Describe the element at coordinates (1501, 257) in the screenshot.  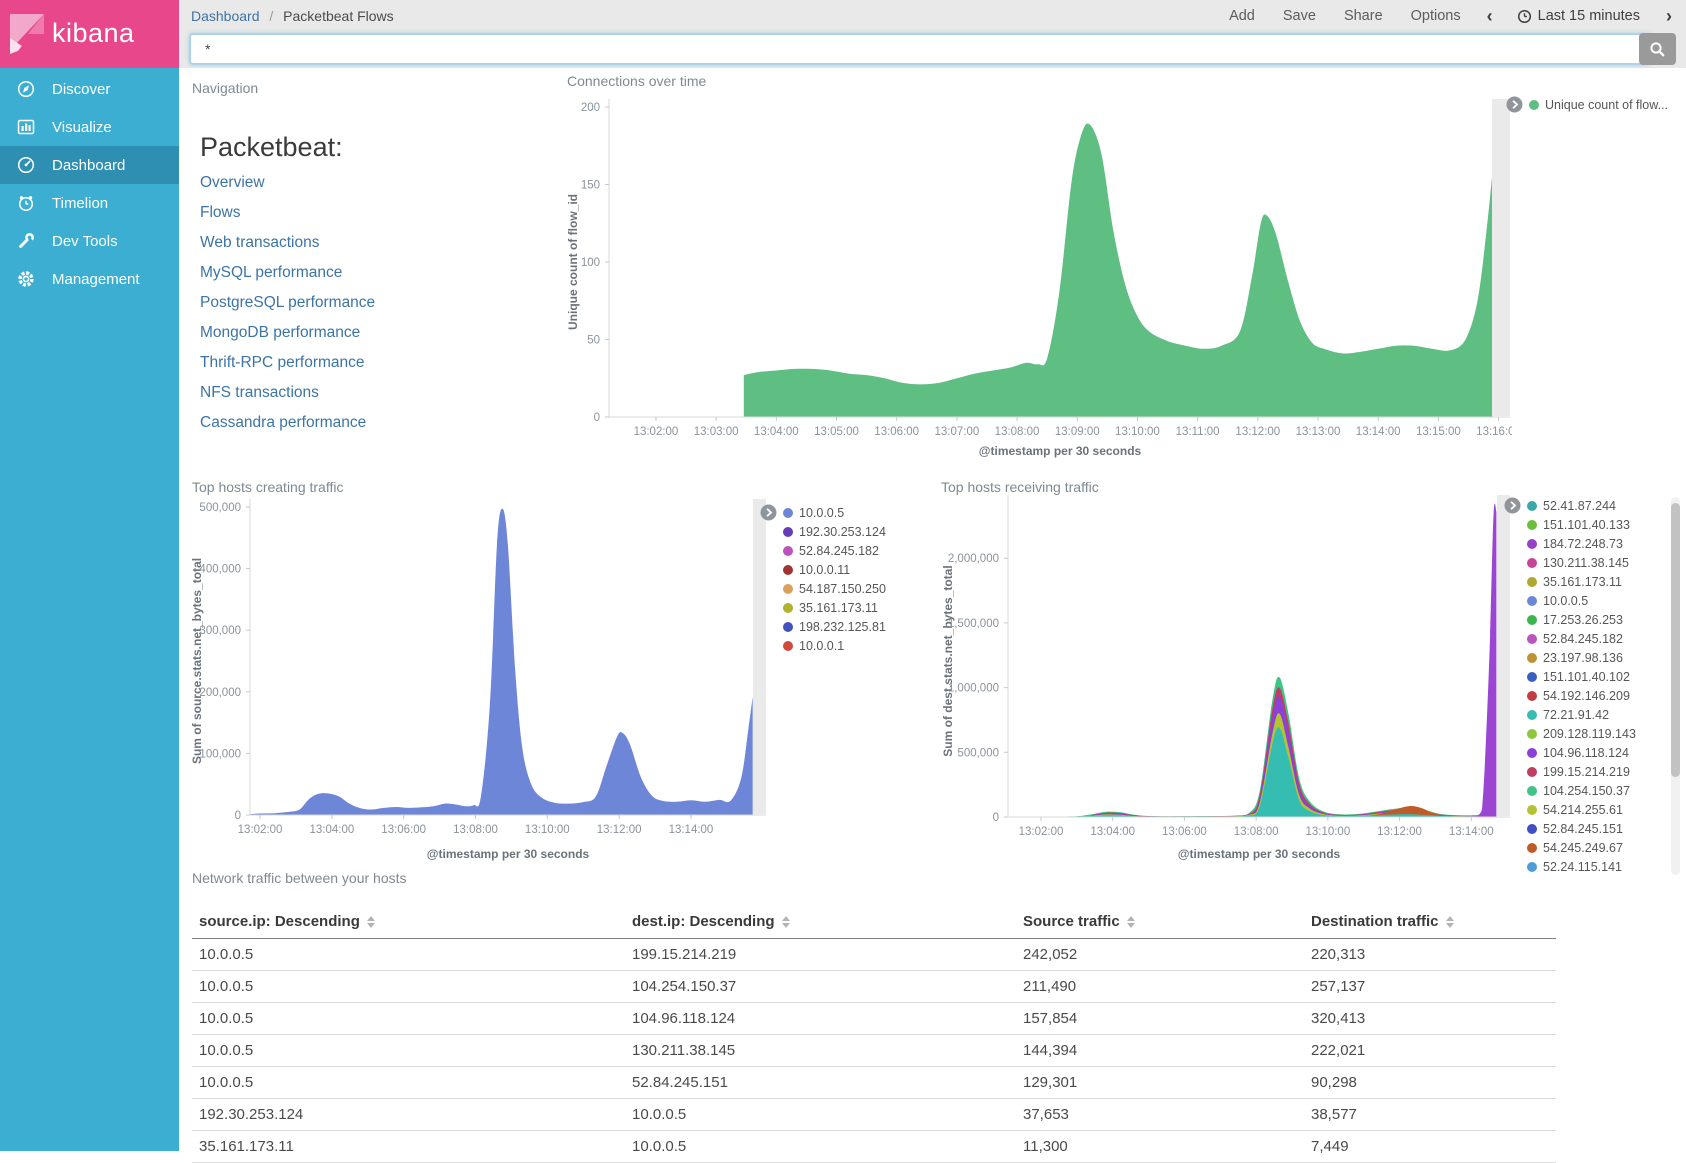
I see `incomplete-bucket-band` at that location.